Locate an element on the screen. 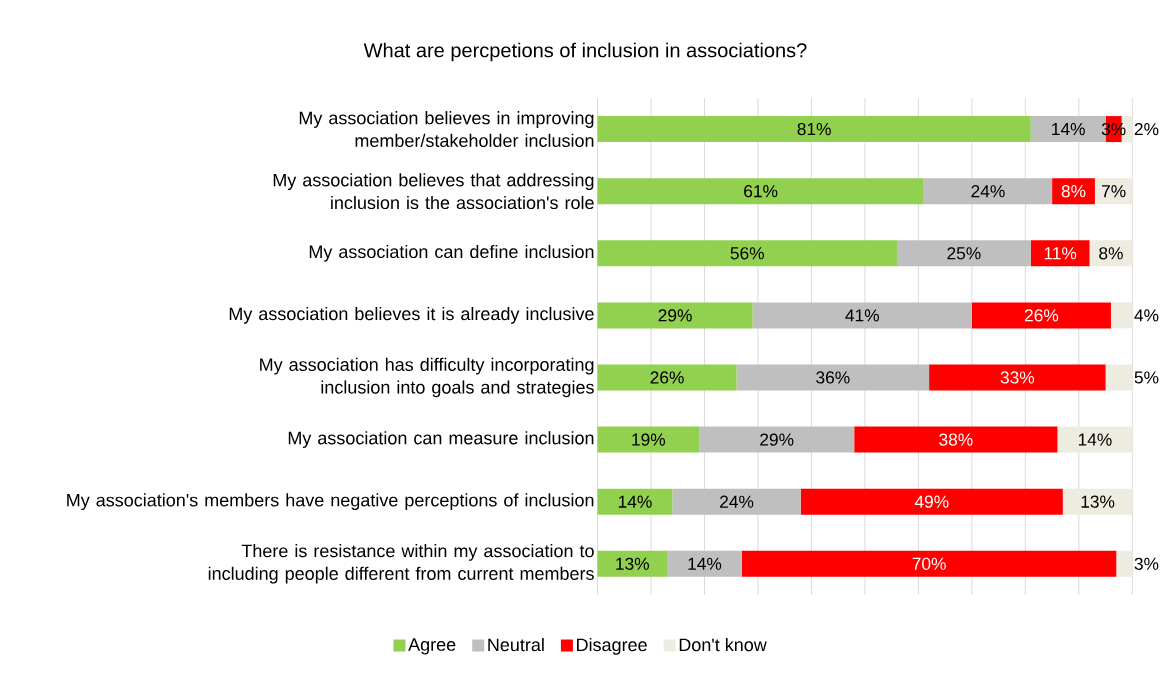 Image resolution: width=1163 pixels, height=680 pixels. data-label: 19% is located at coordinates (649, 439).